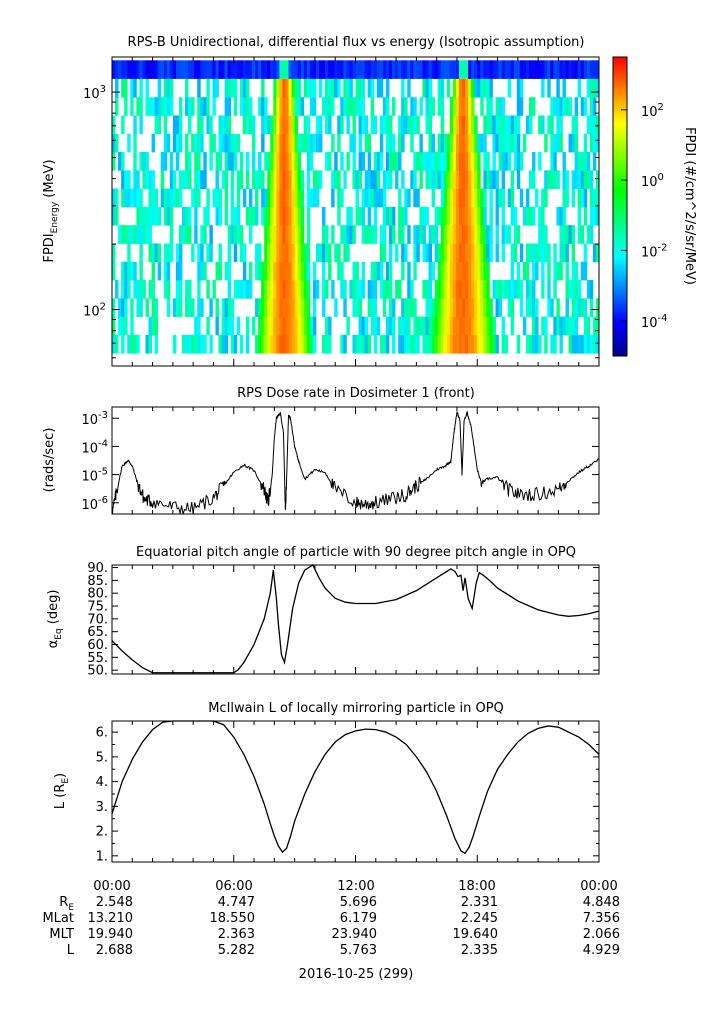 Image resolution: width=725 pixels, height=1019 pixels. Describe the element at coordinates (97, 581) in the screenshot. I see `y-tick-label: 85.` at that location.